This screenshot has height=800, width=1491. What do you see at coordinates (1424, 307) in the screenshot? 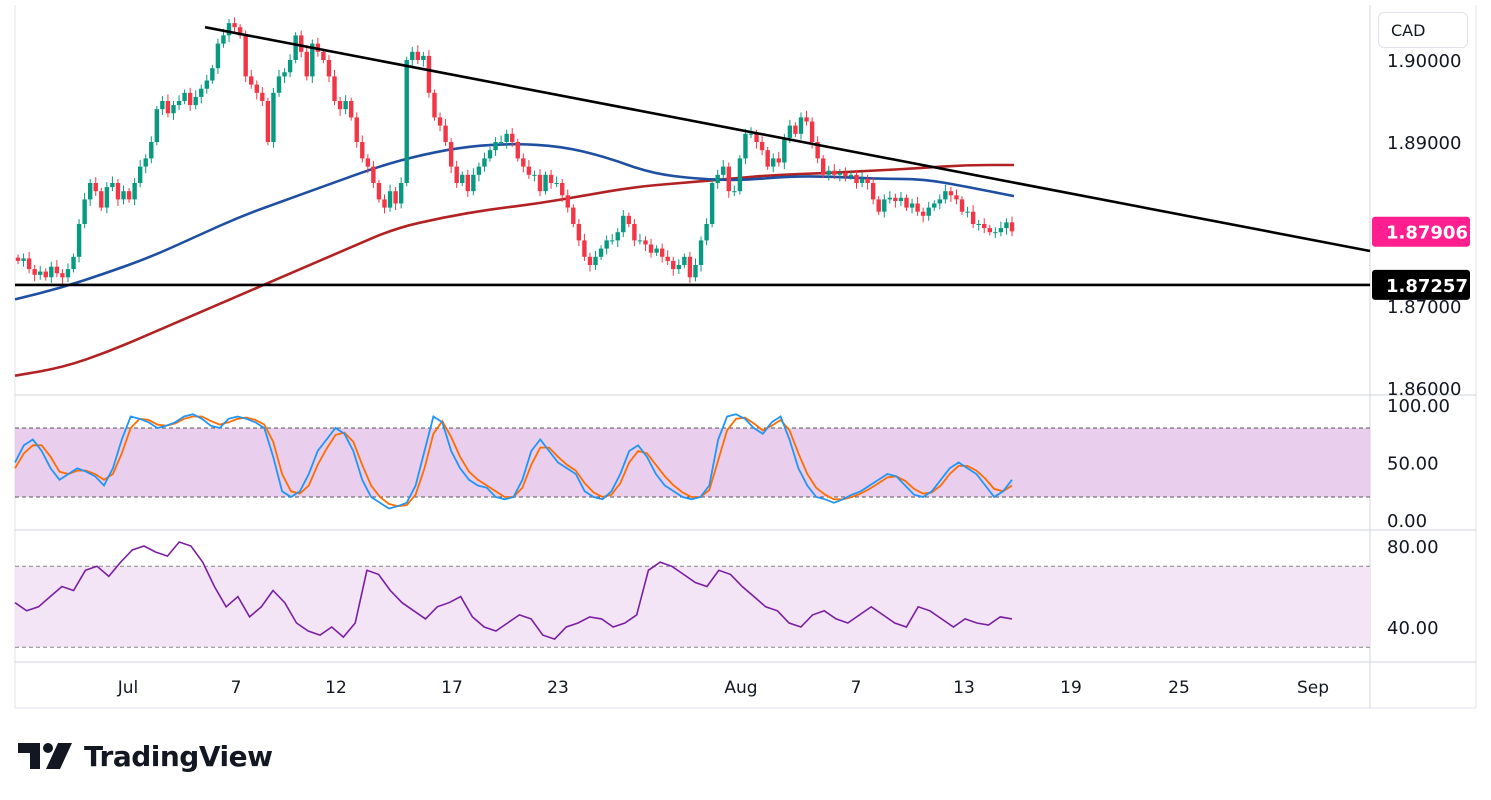
I see `price-axis-tick-label: 1.87000` at bounding box center [1424, 307].